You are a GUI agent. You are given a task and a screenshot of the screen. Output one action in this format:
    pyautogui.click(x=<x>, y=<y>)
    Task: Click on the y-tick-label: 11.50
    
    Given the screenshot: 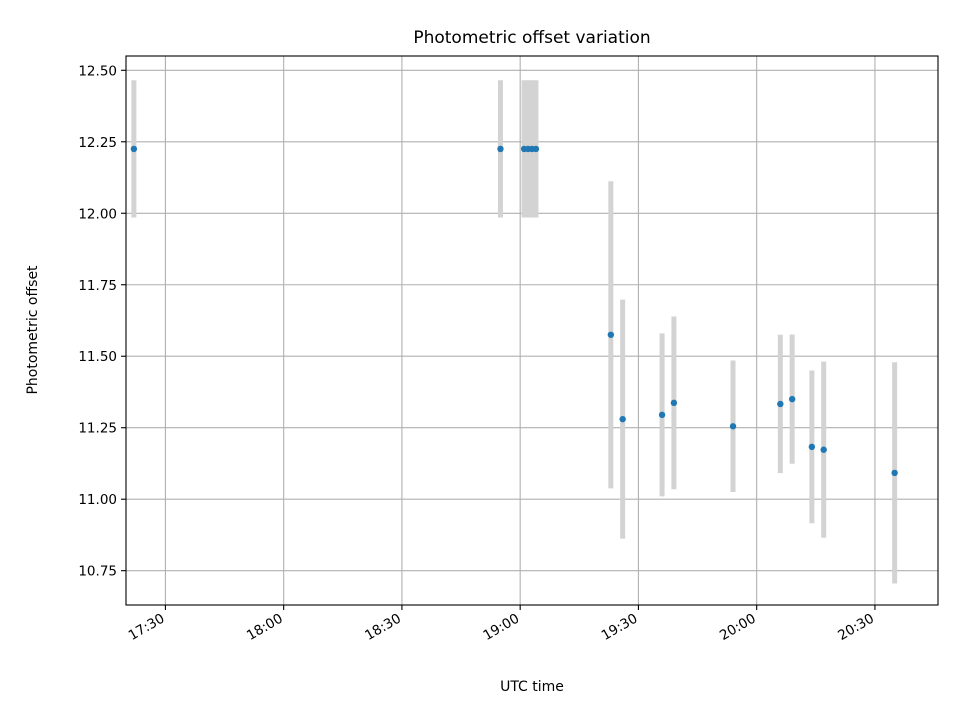 What is the action you would take?
    pyautogui.click(x=97, y=357)
    